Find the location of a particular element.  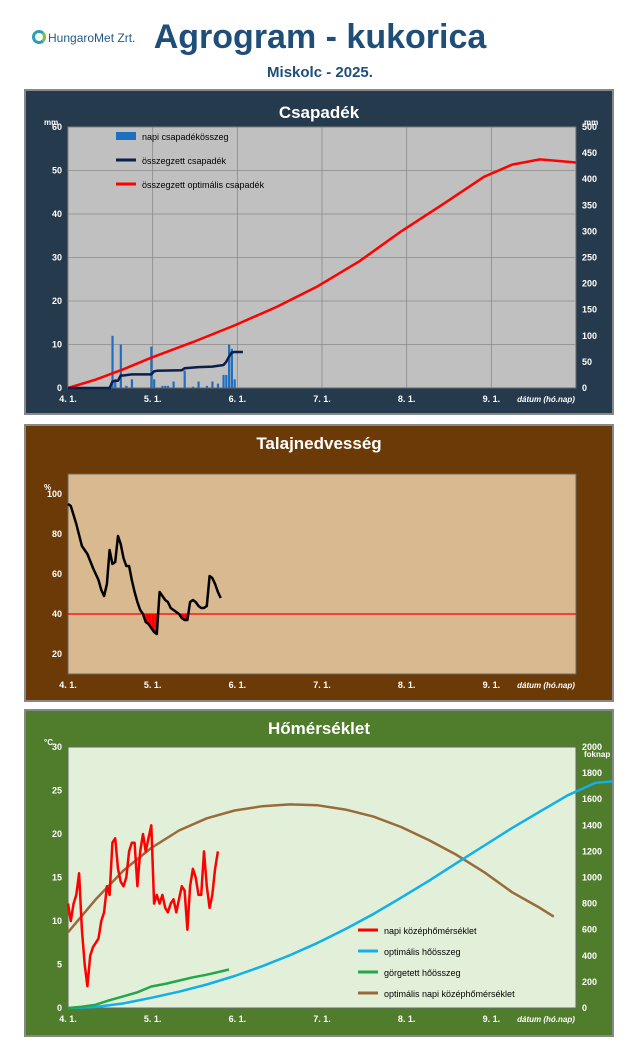

c2-y2-tick-label: 800 is located at coordinates (589, 904).